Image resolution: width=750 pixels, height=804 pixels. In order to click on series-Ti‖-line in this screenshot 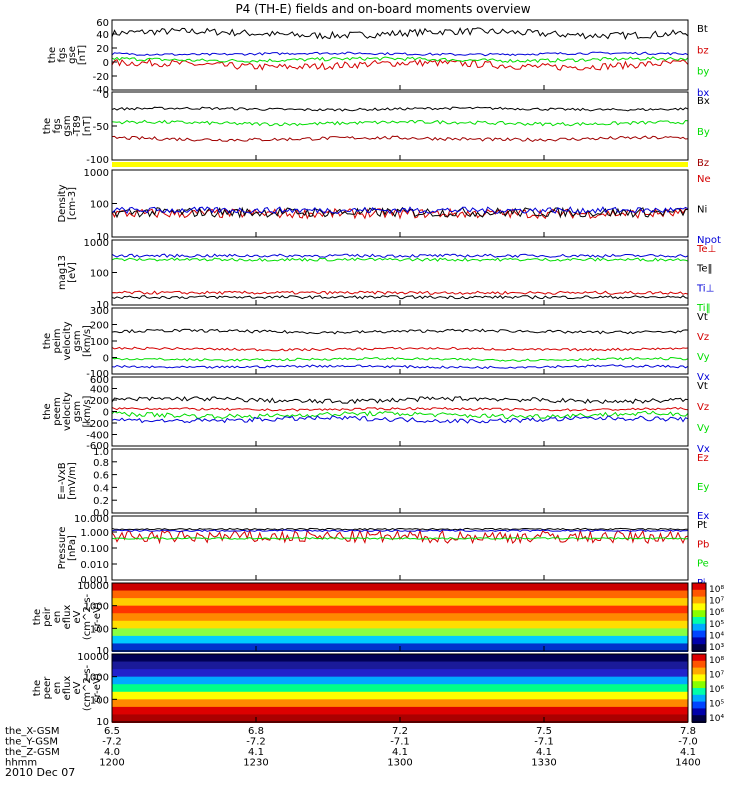, I will do `click(400, 259)`.